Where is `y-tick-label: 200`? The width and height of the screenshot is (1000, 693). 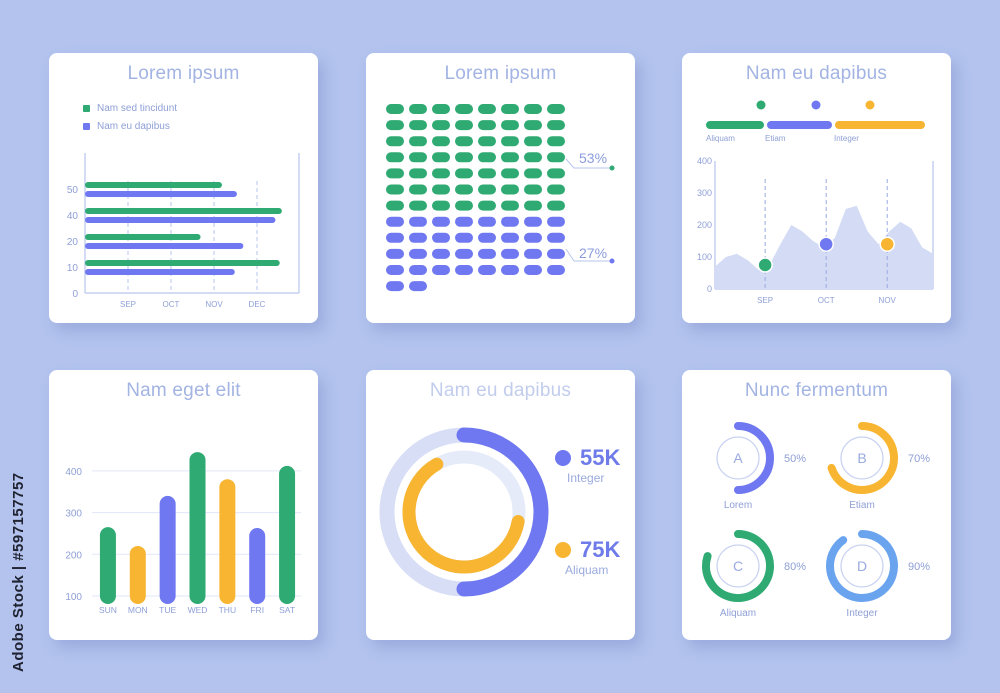 y-tick-label: 200 is located at coordinates (704, 225).